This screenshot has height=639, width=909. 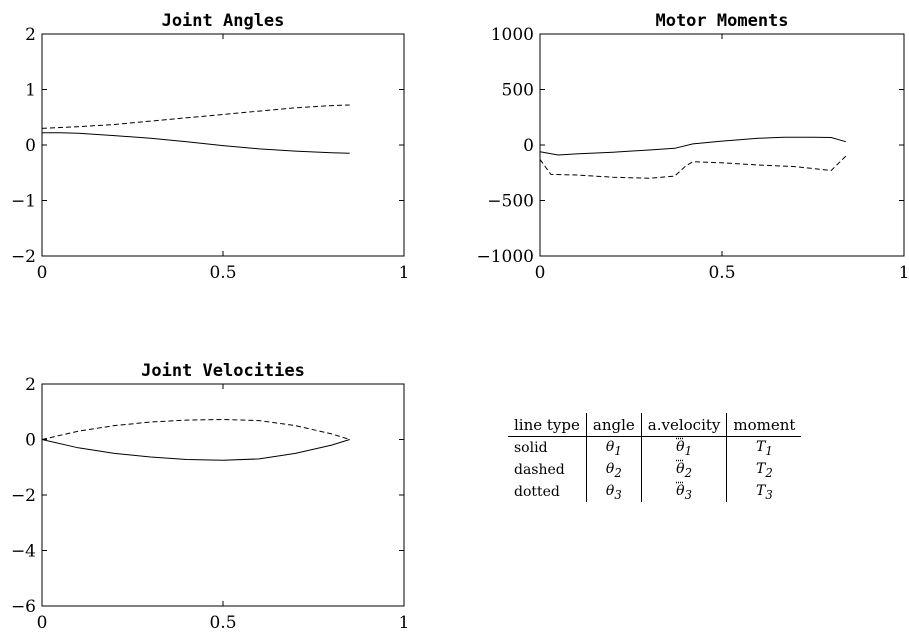 I want to click on y-tick-label: −1000, so click(x=505, y=257).